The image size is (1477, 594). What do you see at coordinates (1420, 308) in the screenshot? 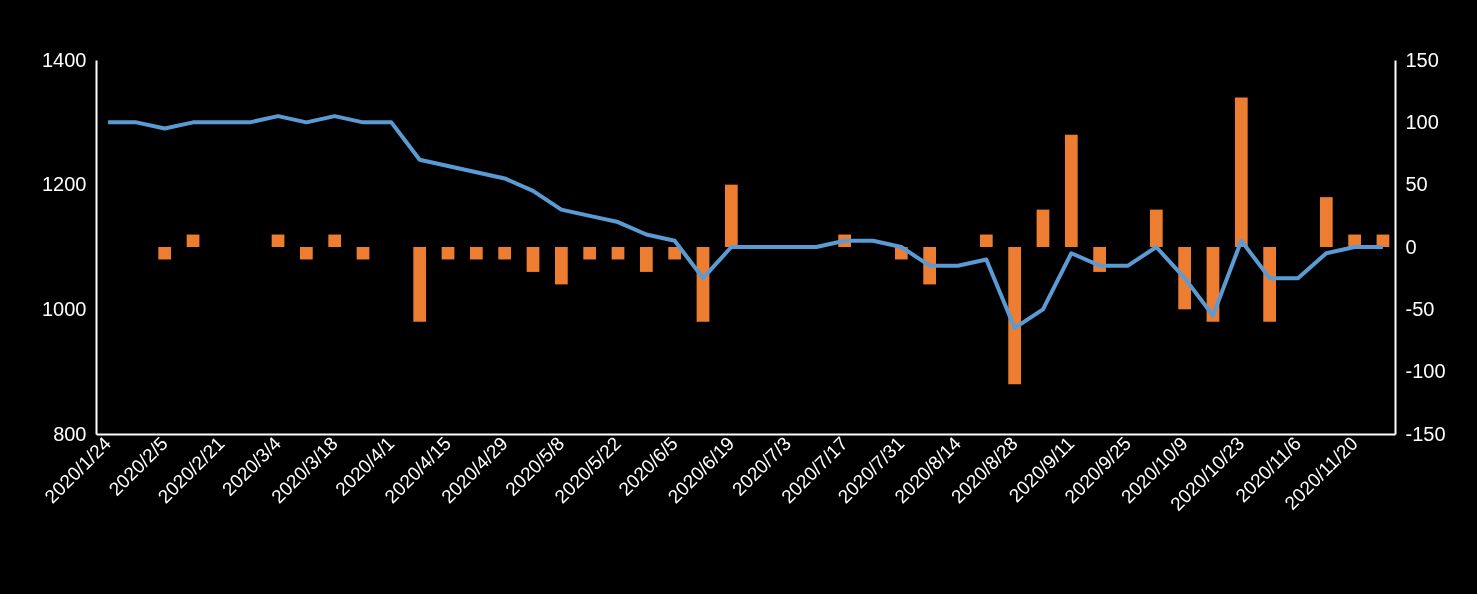
I see `y2-tick-label: -50` at bounding box center [1420, 308].